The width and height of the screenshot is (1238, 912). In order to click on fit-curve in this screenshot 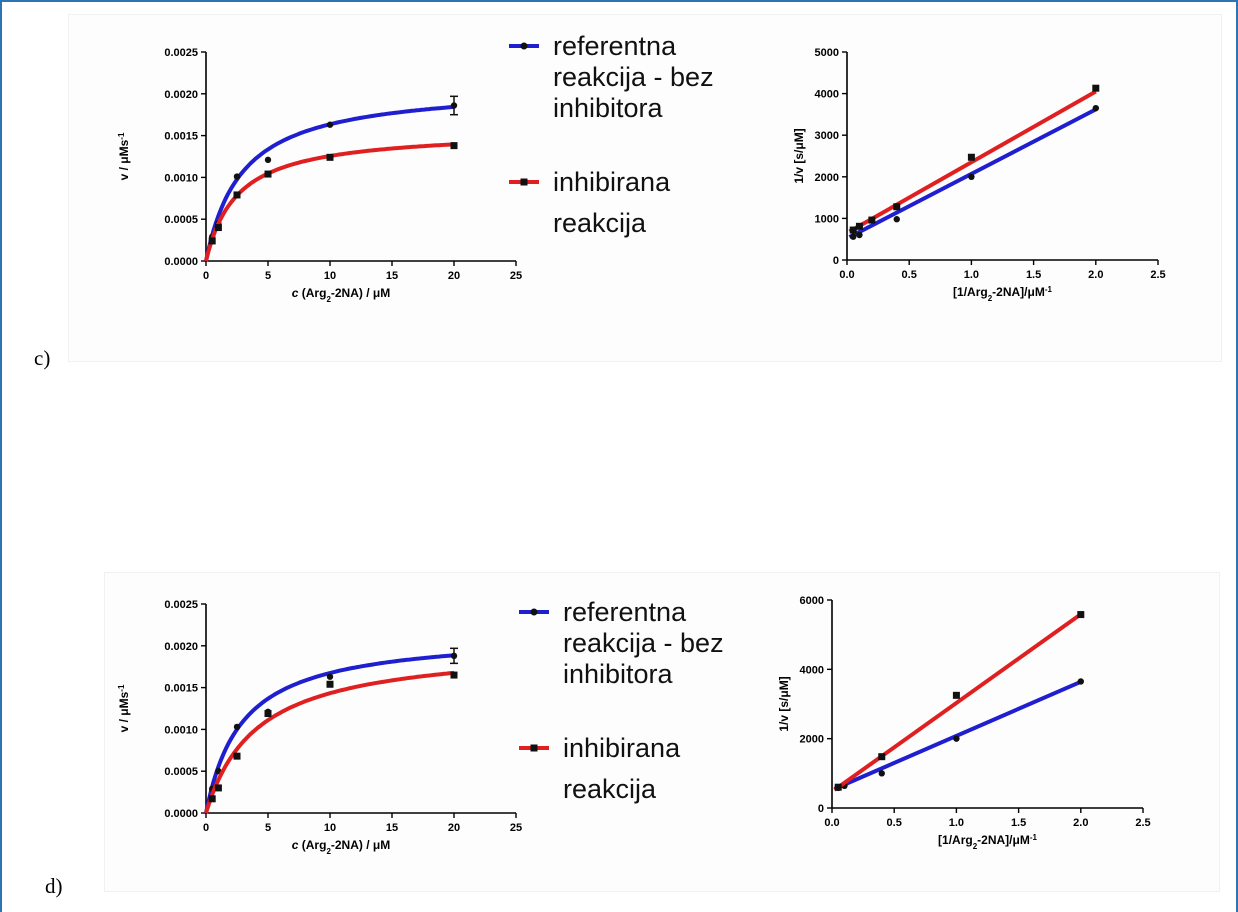, I will do `click(329, 742)`.